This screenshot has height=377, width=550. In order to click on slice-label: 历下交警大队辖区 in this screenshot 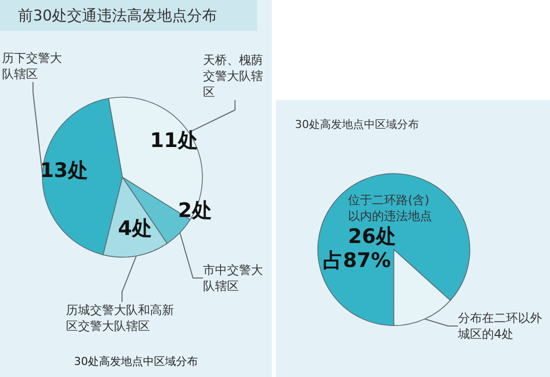, I will do `click(32, 66)`.